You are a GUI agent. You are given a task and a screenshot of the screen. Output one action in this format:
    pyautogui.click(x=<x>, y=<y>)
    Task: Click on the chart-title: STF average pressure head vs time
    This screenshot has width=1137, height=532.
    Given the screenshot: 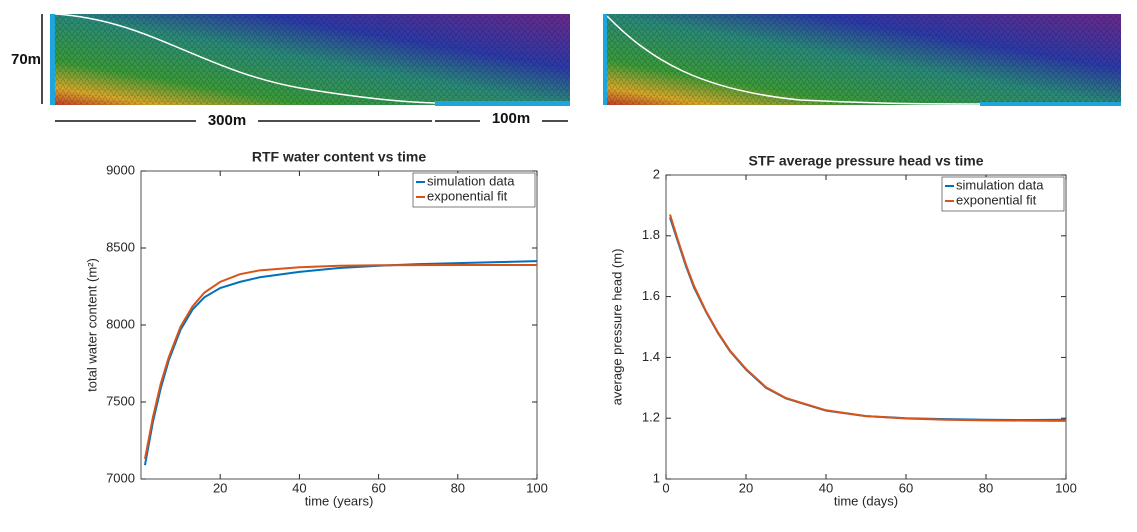 What is the action you would take?
    pyautogui.click(x=866, y=161)
    